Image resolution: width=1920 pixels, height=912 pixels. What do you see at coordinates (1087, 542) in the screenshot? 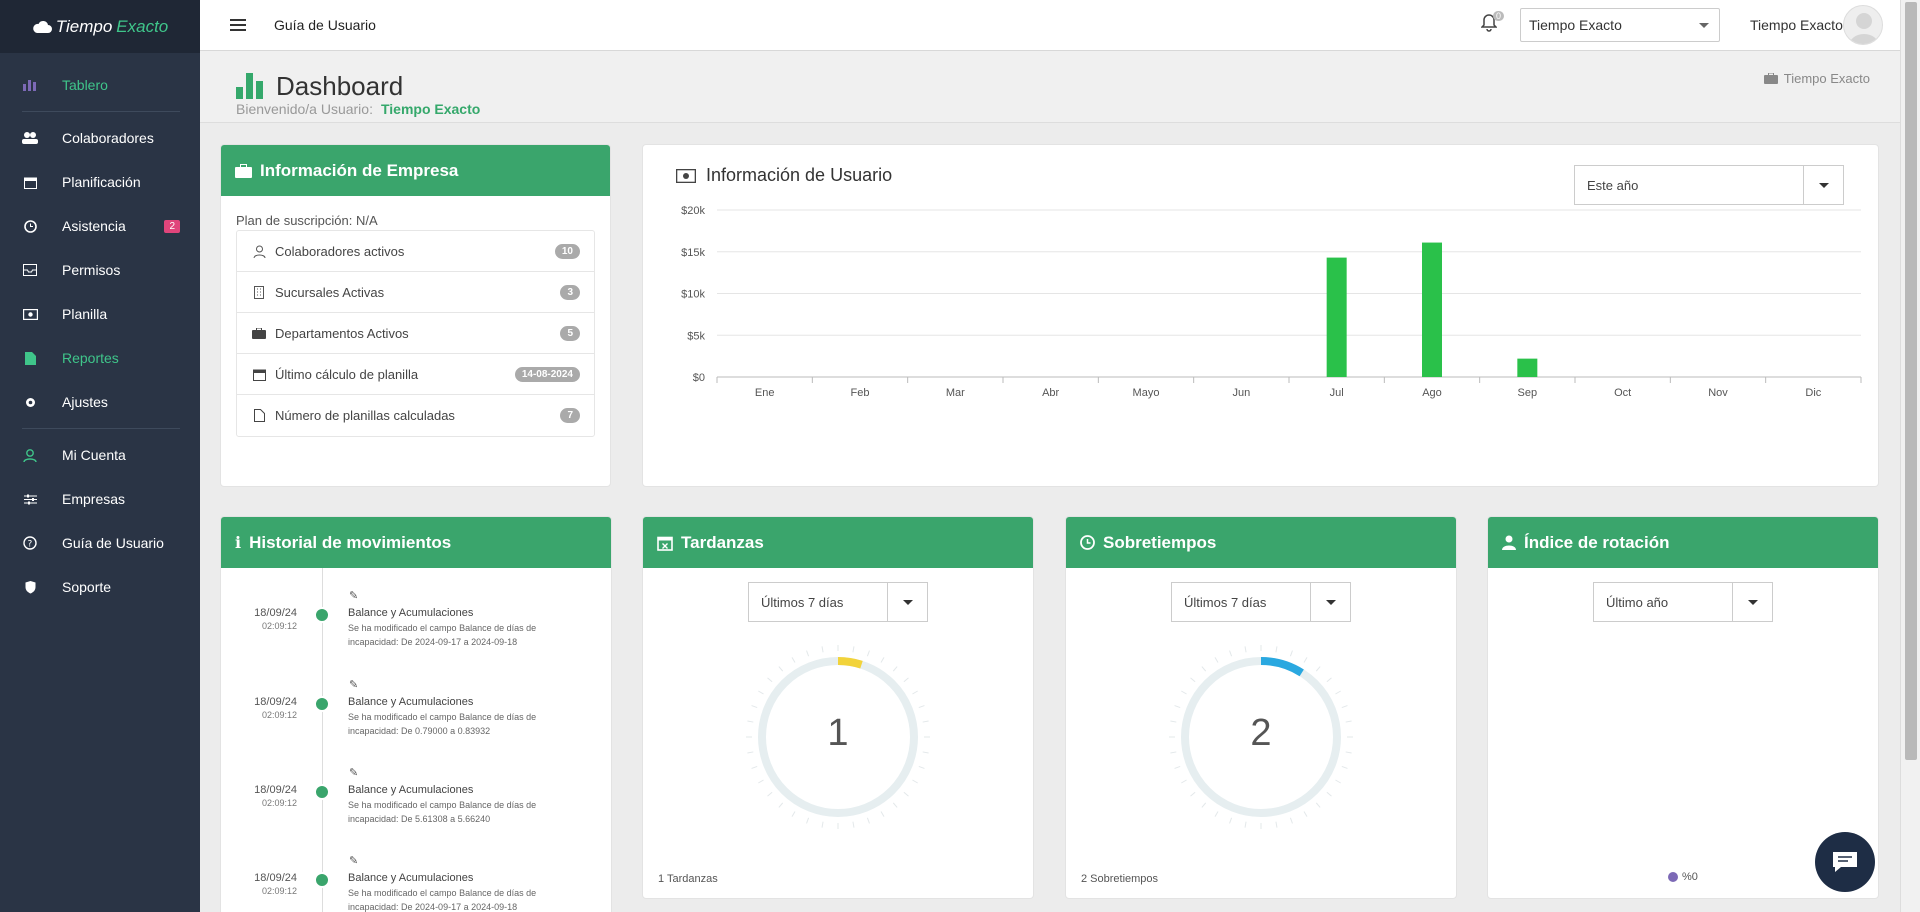
I see `clock-icon` at bounding box center [1087, 542].